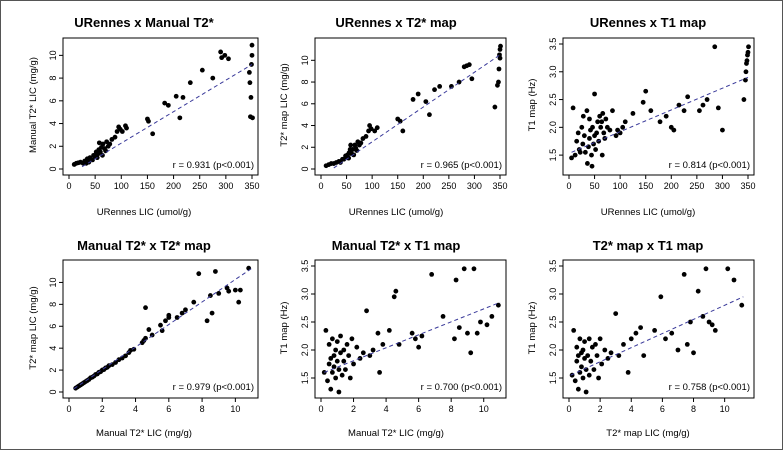 The height and width of the screenshot is (450, 783). What do you see at coordinates (147, 186) in the screenshot?
I see `panel-0-xtick-label: 150` at bounding box center [147, 186].